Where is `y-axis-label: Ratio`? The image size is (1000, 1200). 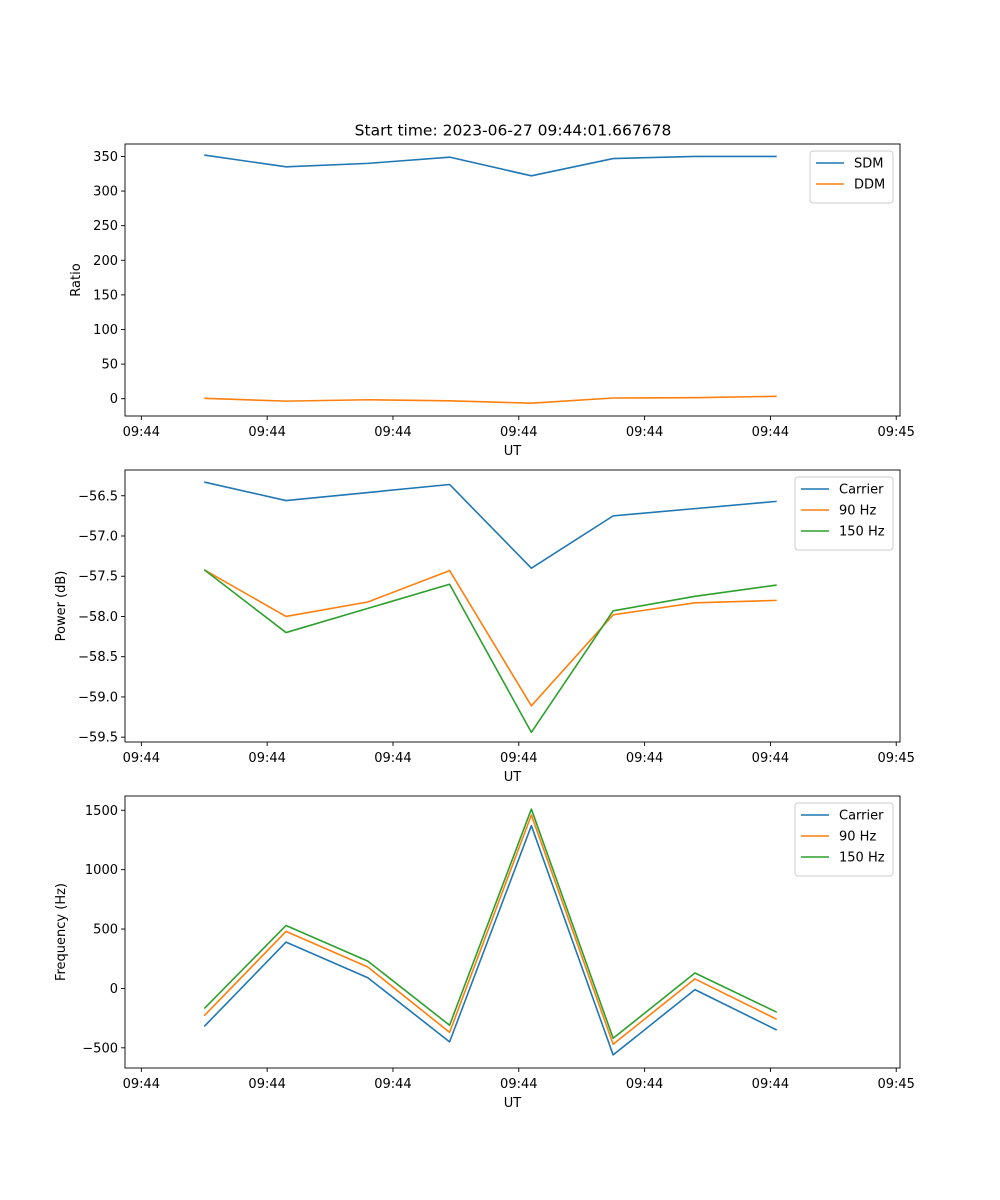
y-axis-label: Ratio is located at coordinates (76, 279).